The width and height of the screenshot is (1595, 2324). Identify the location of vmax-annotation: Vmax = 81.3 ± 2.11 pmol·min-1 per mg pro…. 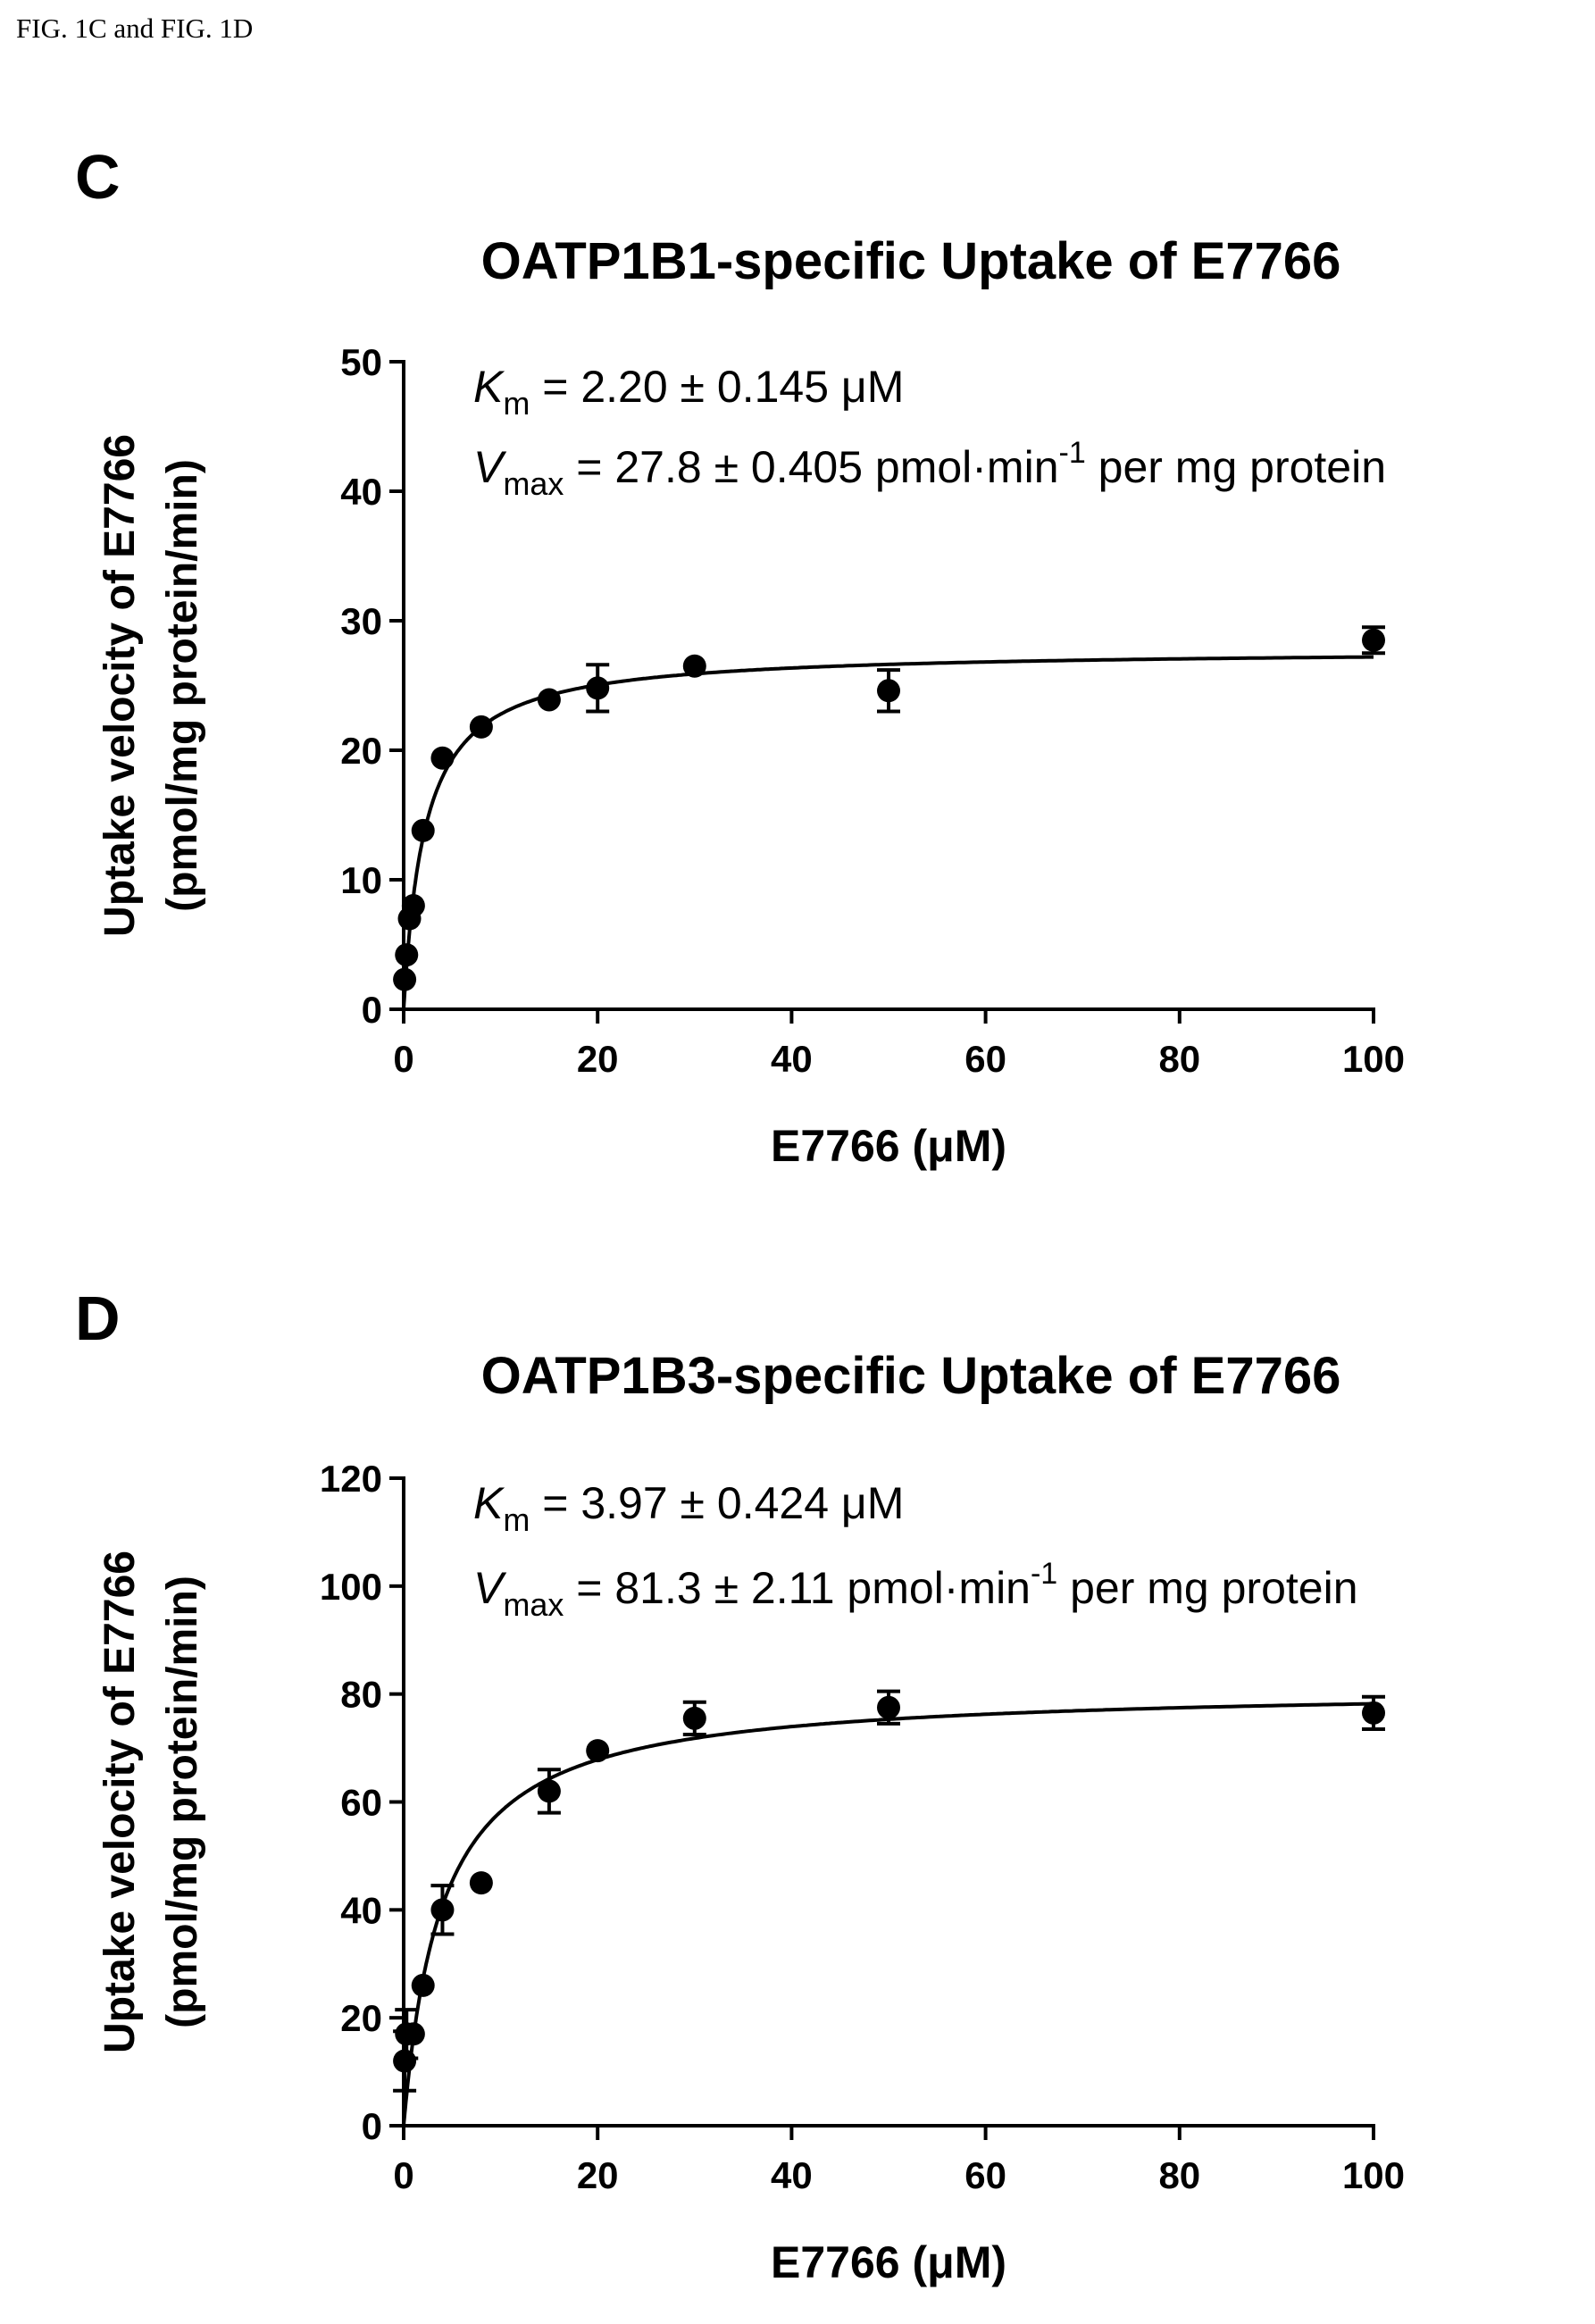
(915, 1590).